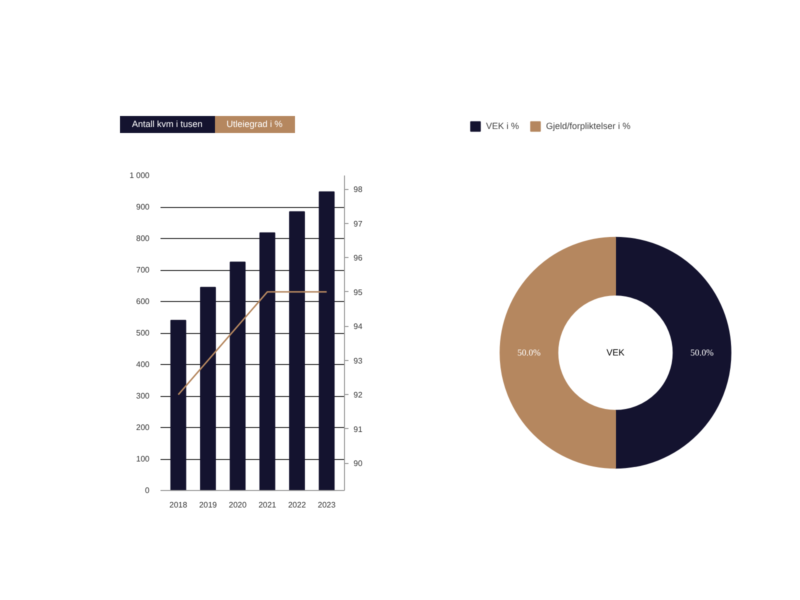  I want to click on x-tick-label: 2020, so click(238, 505).